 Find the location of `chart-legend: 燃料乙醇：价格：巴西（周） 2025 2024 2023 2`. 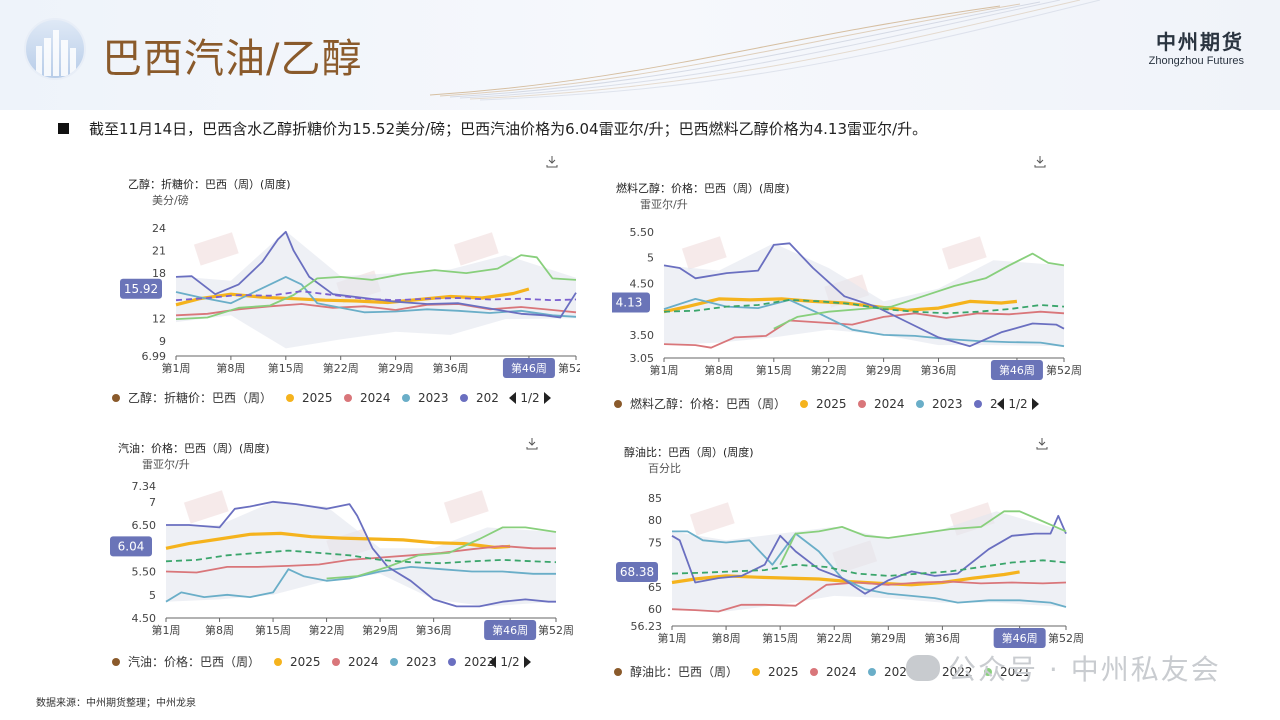

chart-legend: 燃料乙醇：价格：巴西（周） 2025 2024 2023 2 is located at coordinates (806, 403).